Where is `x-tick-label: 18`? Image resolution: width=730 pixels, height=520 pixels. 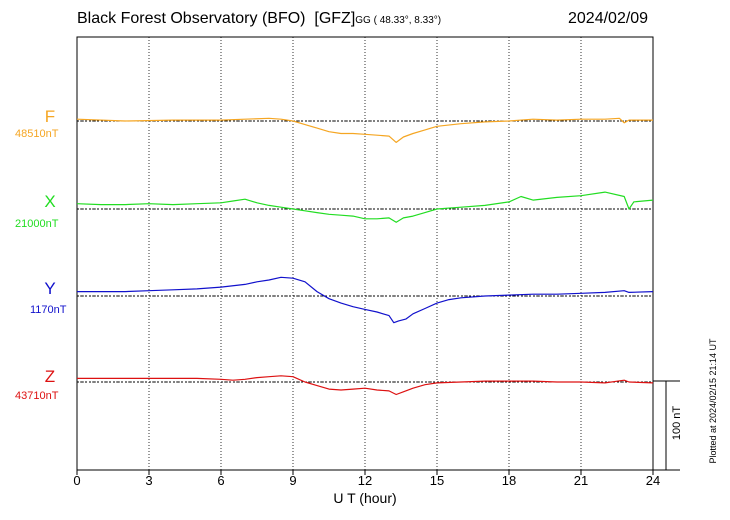
x-tick-label: 18 is located at coordinates (509, 480).